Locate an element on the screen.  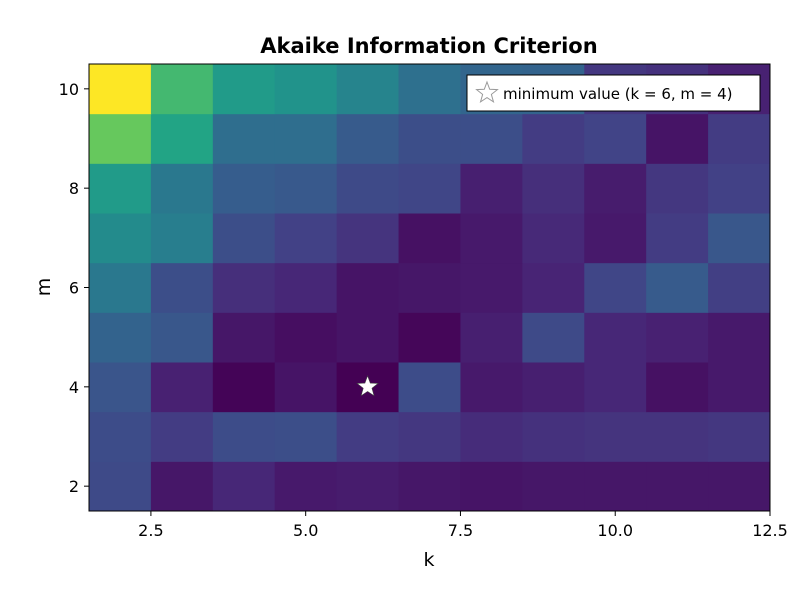
x-tick-label: 5.0 is located at coordinates (305, 530).